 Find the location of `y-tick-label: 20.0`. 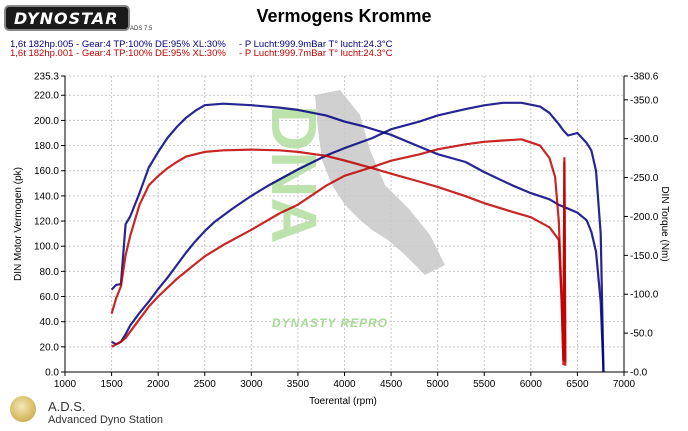

y-tick-label: 20.0 is located at coordinates (50, 347).